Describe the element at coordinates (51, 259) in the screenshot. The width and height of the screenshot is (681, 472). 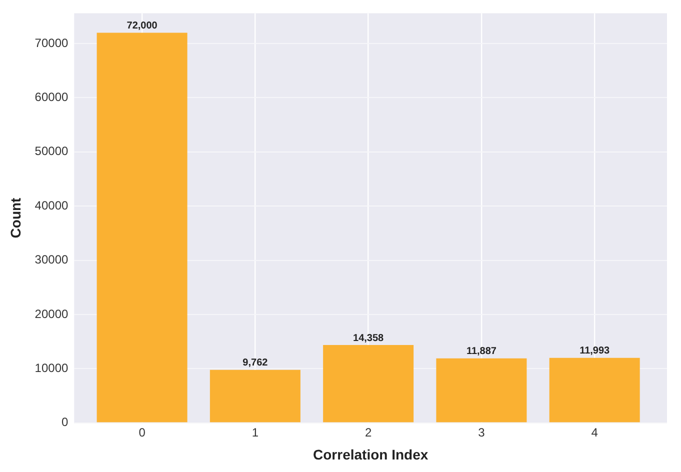
I see `y-tick-label: 30000` at that location.